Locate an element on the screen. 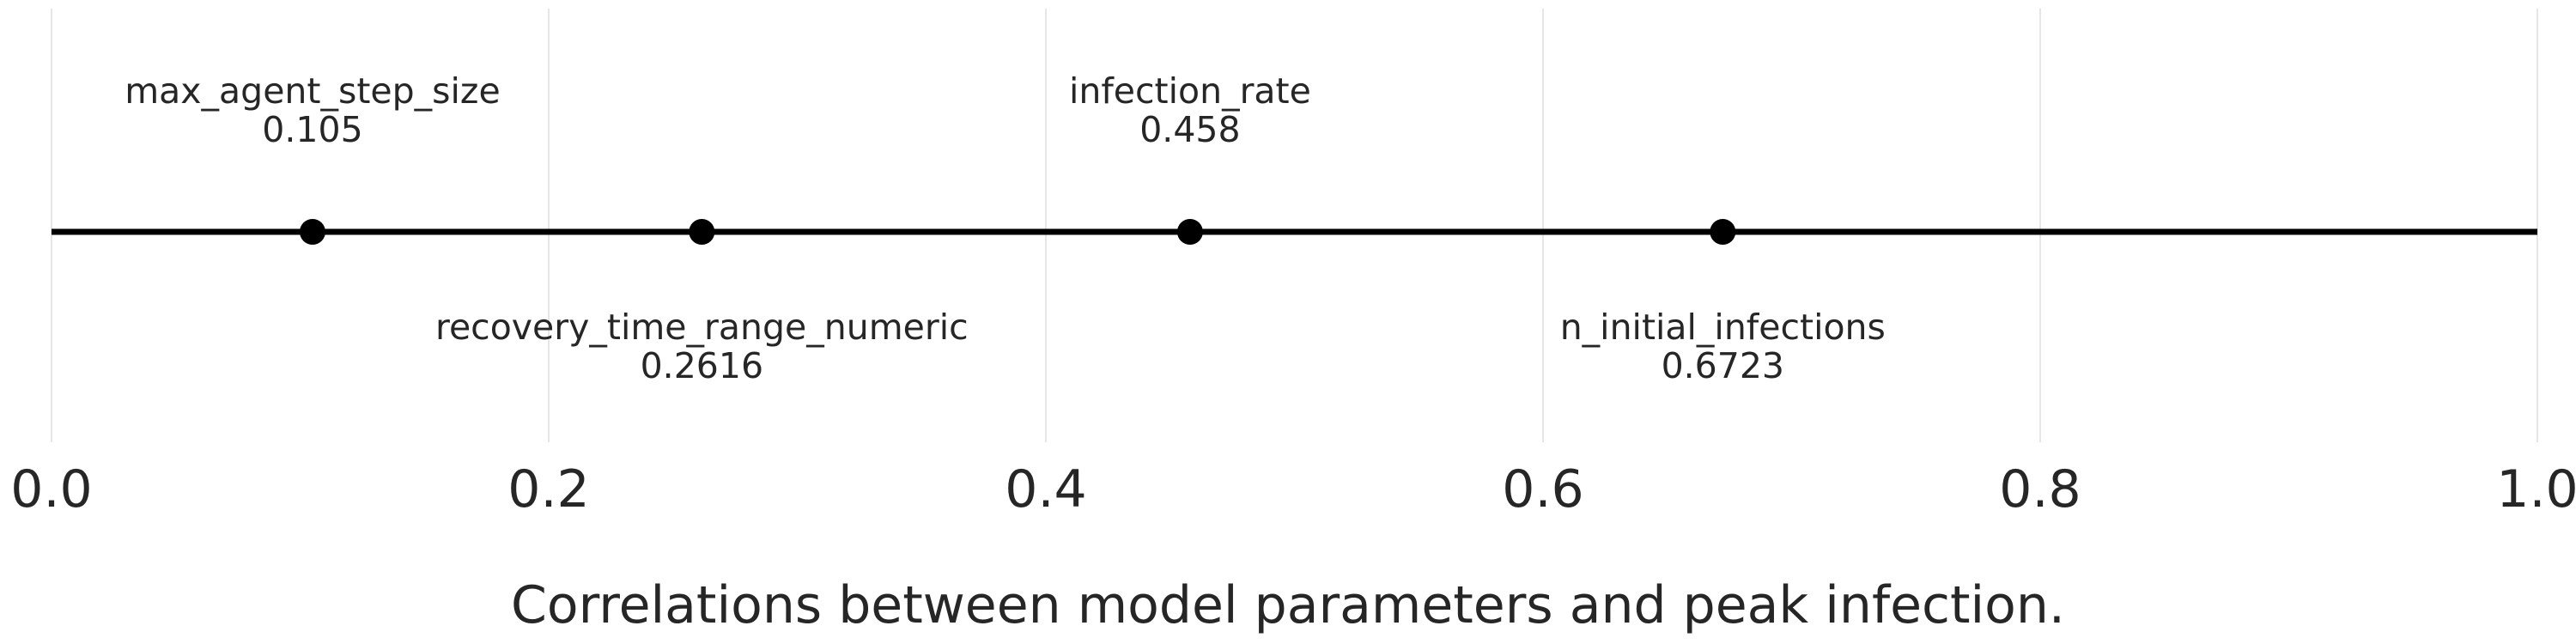 The width and height of the screenshot is (2576, 644). data-point-infection-rate is located at coordinates (1189, 232).